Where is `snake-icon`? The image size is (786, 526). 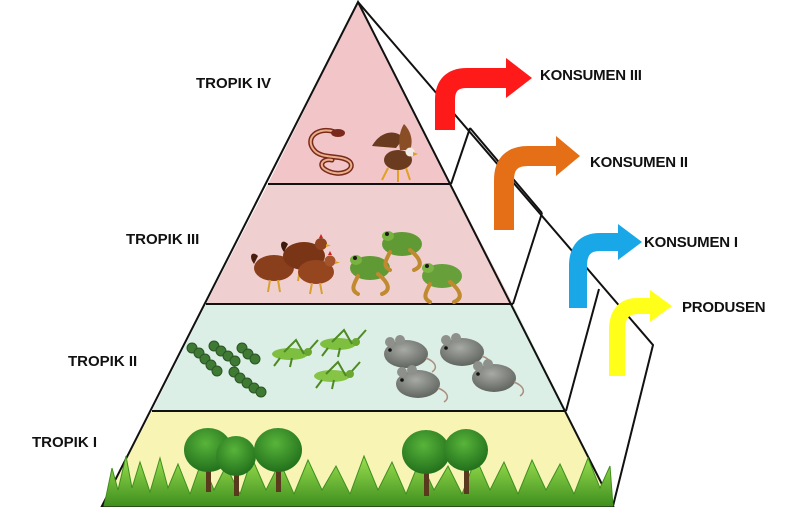 snake-icon is located at coordinates (331, 152).